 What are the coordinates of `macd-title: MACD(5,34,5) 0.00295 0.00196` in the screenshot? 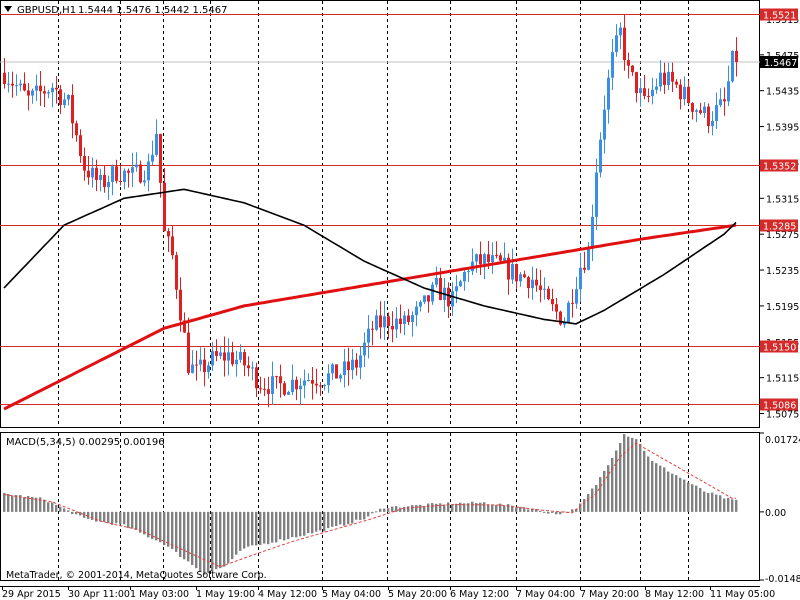 It's located at (85, 442).